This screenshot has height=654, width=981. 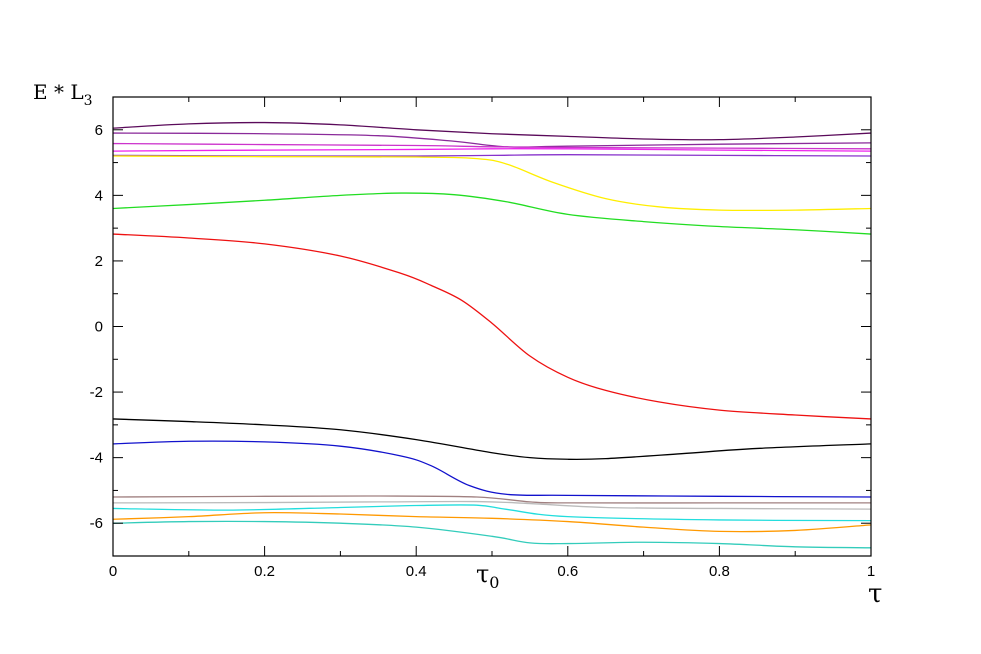 What do you see at coordinates (719, 571) in the screenshot?
I see `x-tick-label: 0.8` at bounding box center [719, 571].